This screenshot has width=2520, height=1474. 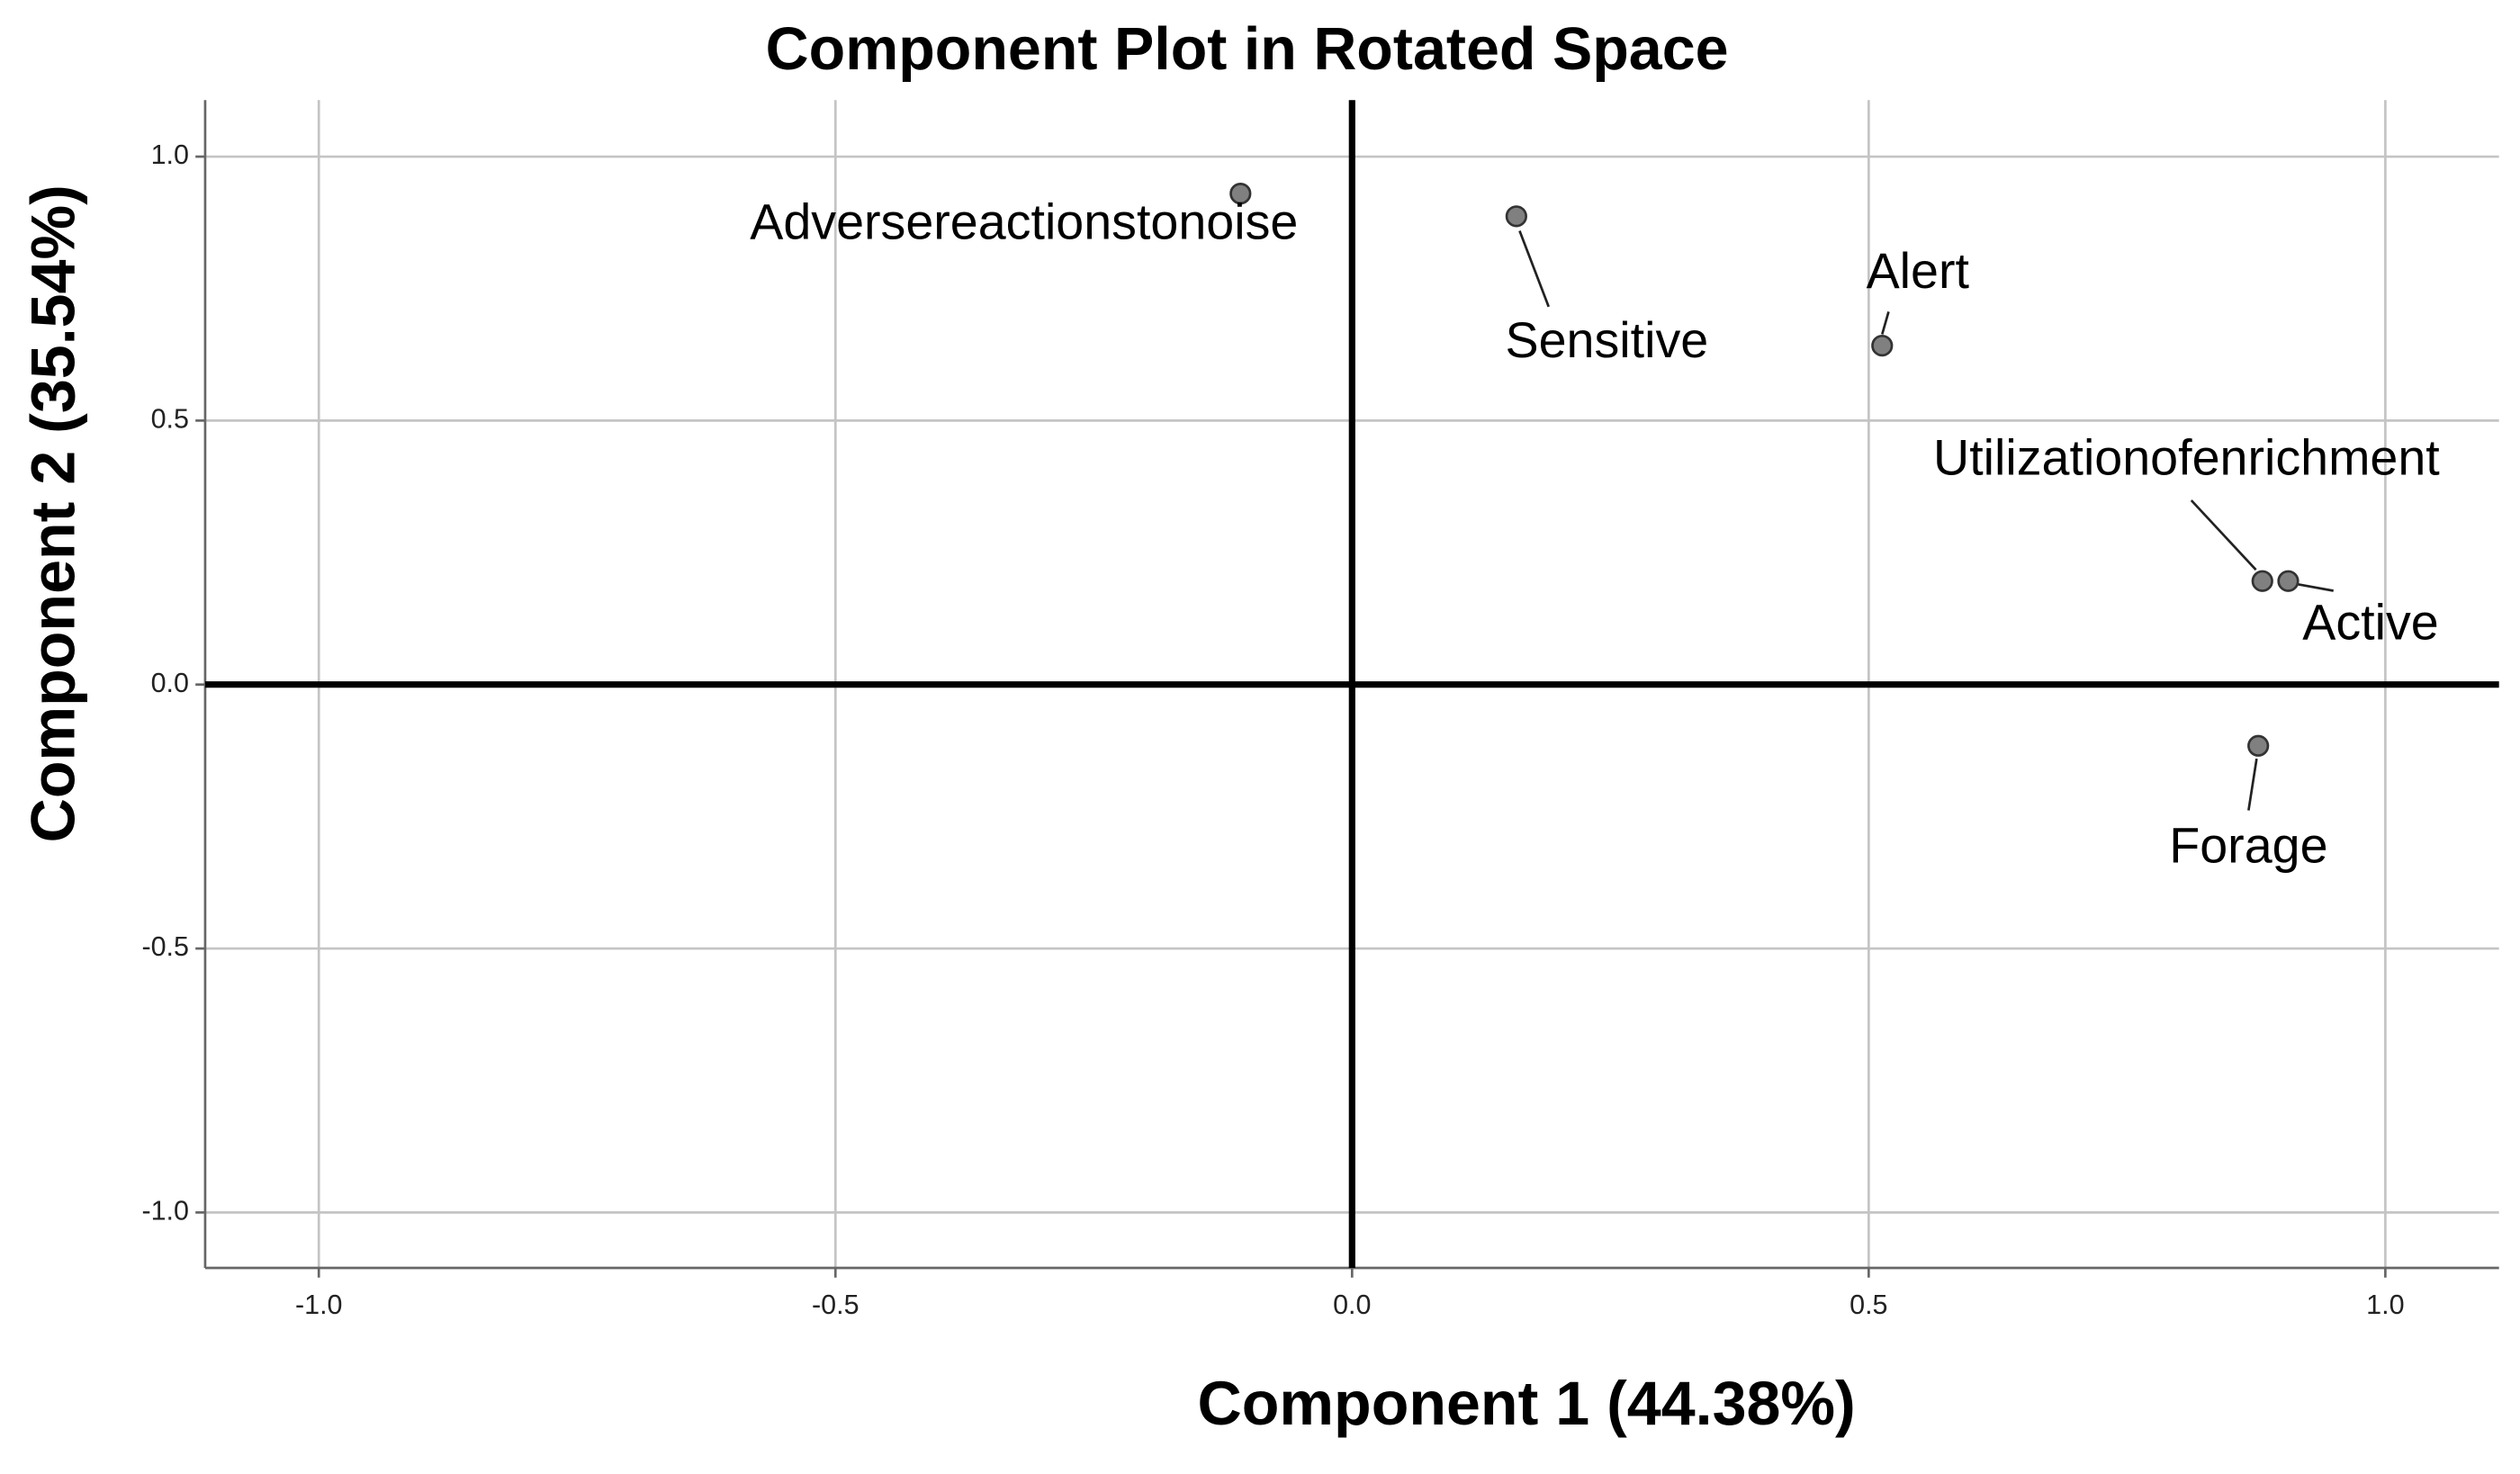 I want to click on chart-title: Component Plot in Rotated Space, so click(x=1247, y=49).